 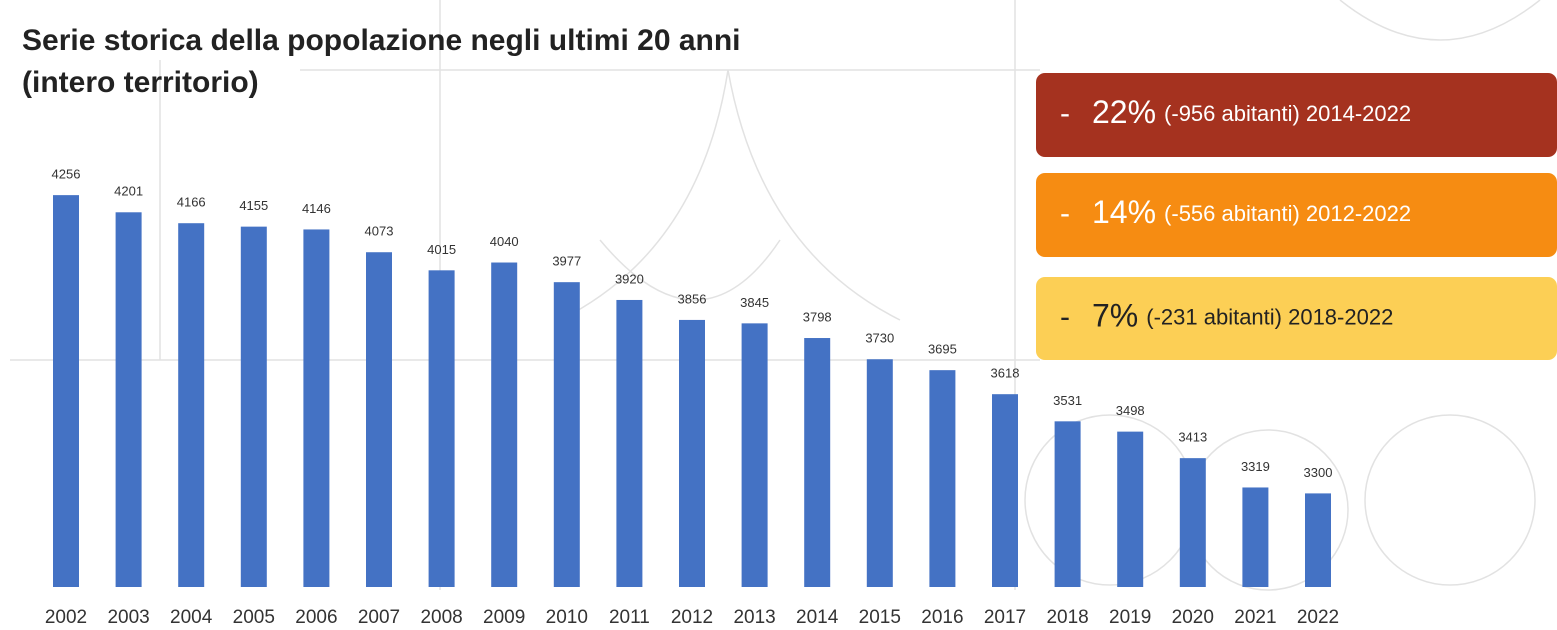 What do you see at coordinates (1067, 617) in the screenshot?
I see `x-tick-label: 2018` at bounding box center [1067, 617].